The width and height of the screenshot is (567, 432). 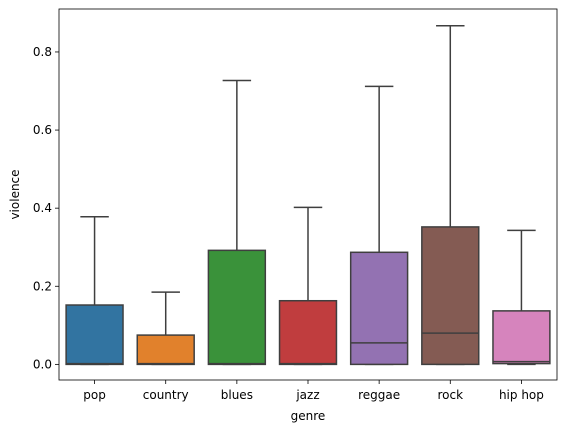 What do you see at coordinates (165, 350) in the screenshot?
I see `box-country` at bounding box center [165, 350].